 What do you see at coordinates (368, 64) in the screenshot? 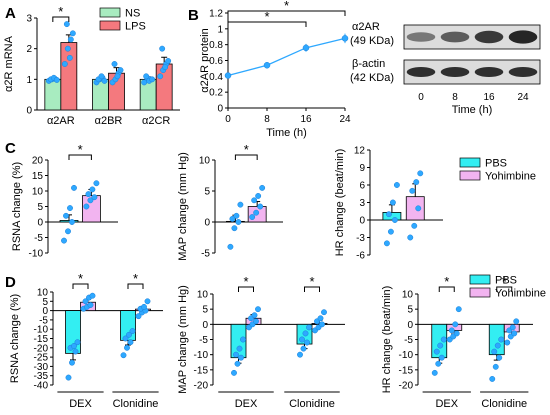
I see `blot-row-label: β-actin` at bounding box center [368, 64].